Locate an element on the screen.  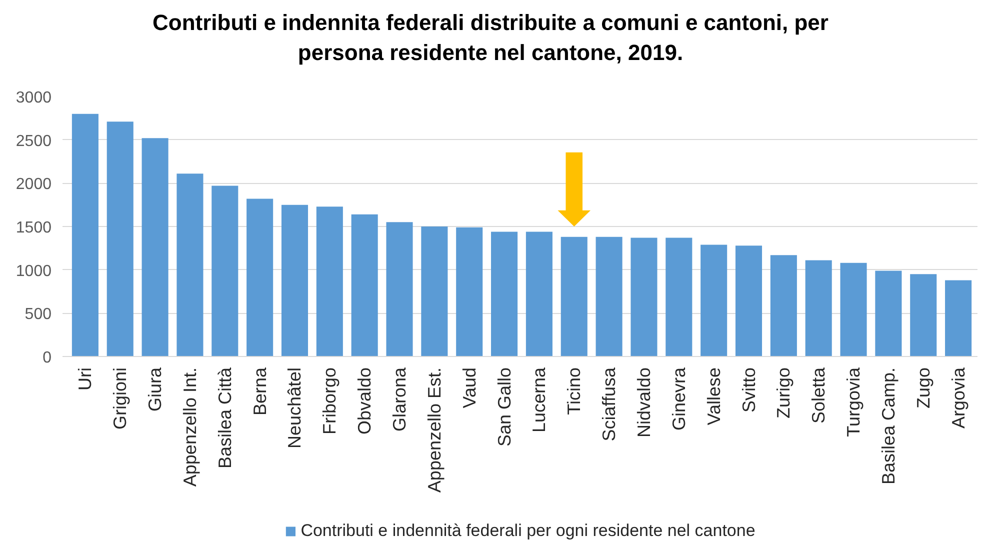
legend-label: Contributi e indennità federali per ogni residente nel cantone is located at coordinates (528, 531).